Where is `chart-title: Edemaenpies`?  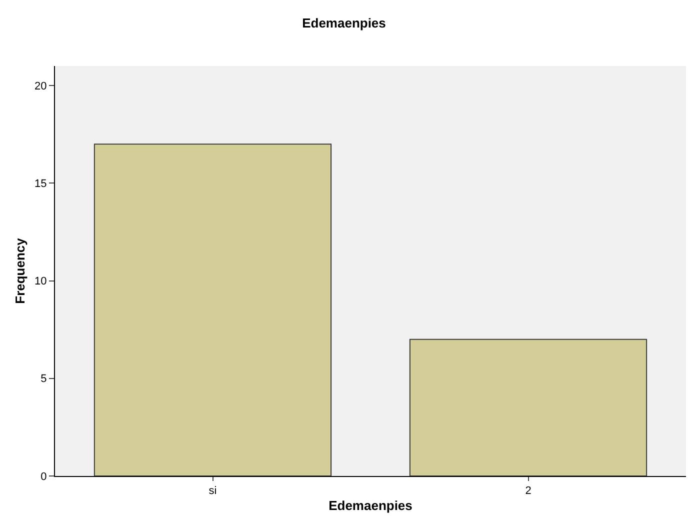 chart-title: Edemaenpies is located at coordinates (344, 23).